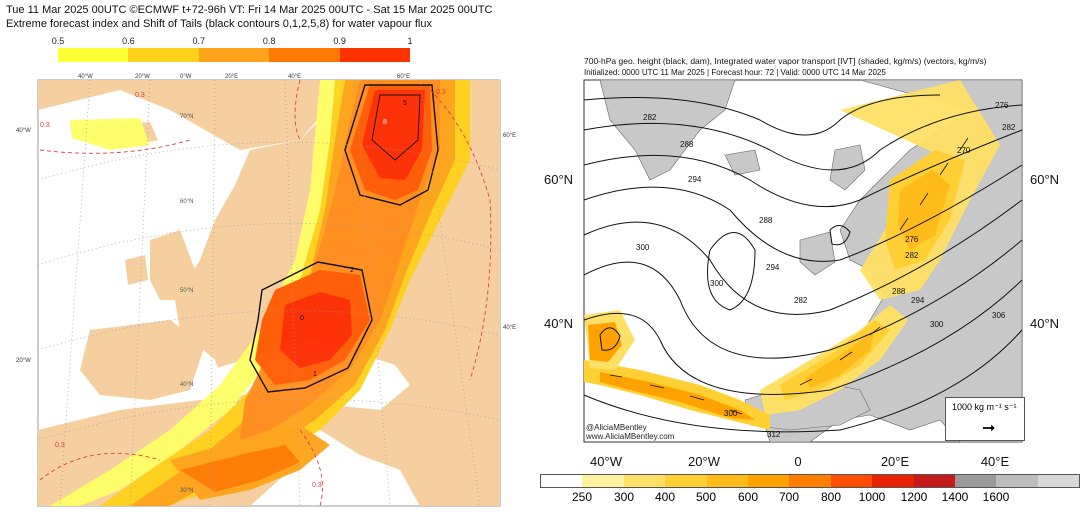 The width and height of the screenshot is (1080, 526). I want to click on ivt-colorbar, so click(810, 481).